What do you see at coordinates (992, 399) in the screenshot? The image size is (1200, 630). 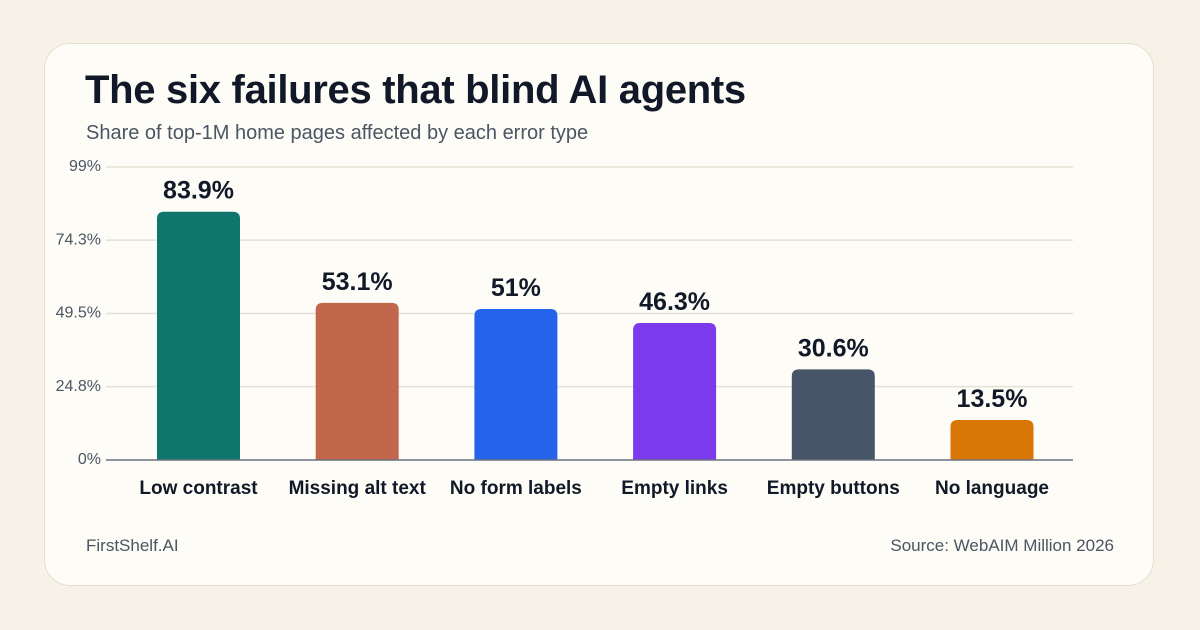 I see `data-label: 13.5%` at bounding box center [992, 399].